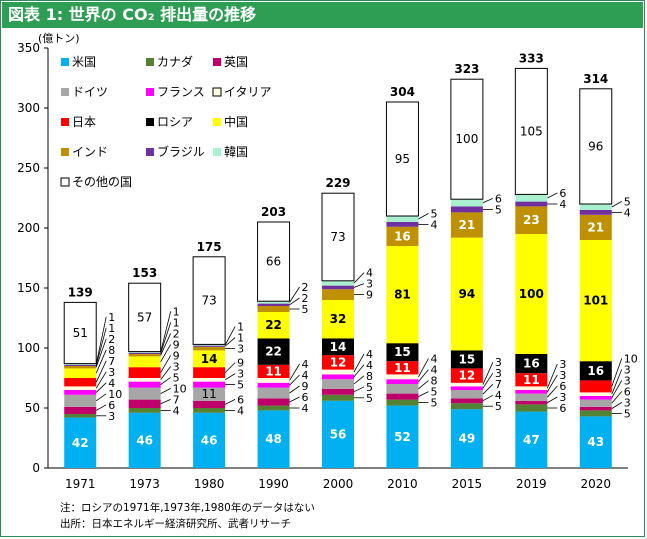  What do you see at coordinates (596, 484) in the screenshot?
I see `x-tick-label: 2020` at bounding box center [596, 484].